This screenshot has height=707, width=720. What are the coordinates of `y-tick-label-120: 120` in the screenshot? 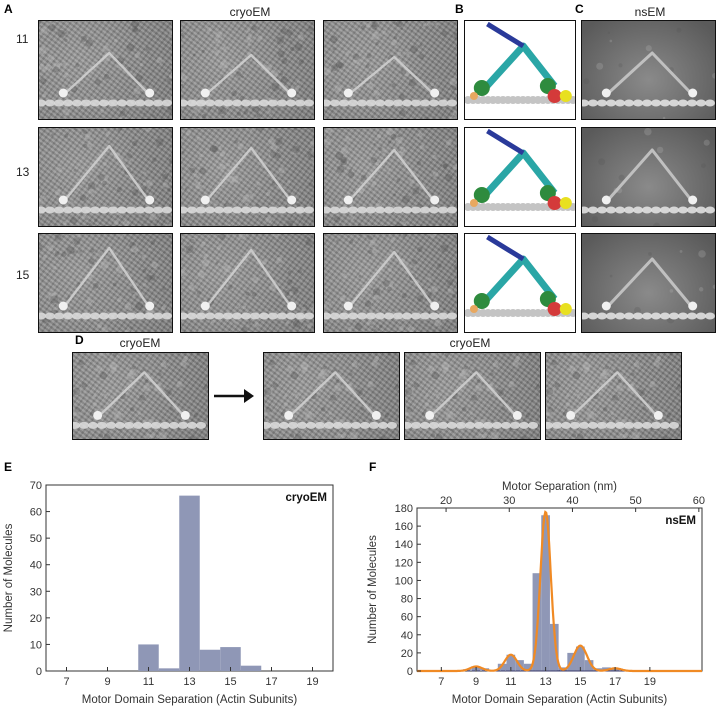 It's located at (404, 563).